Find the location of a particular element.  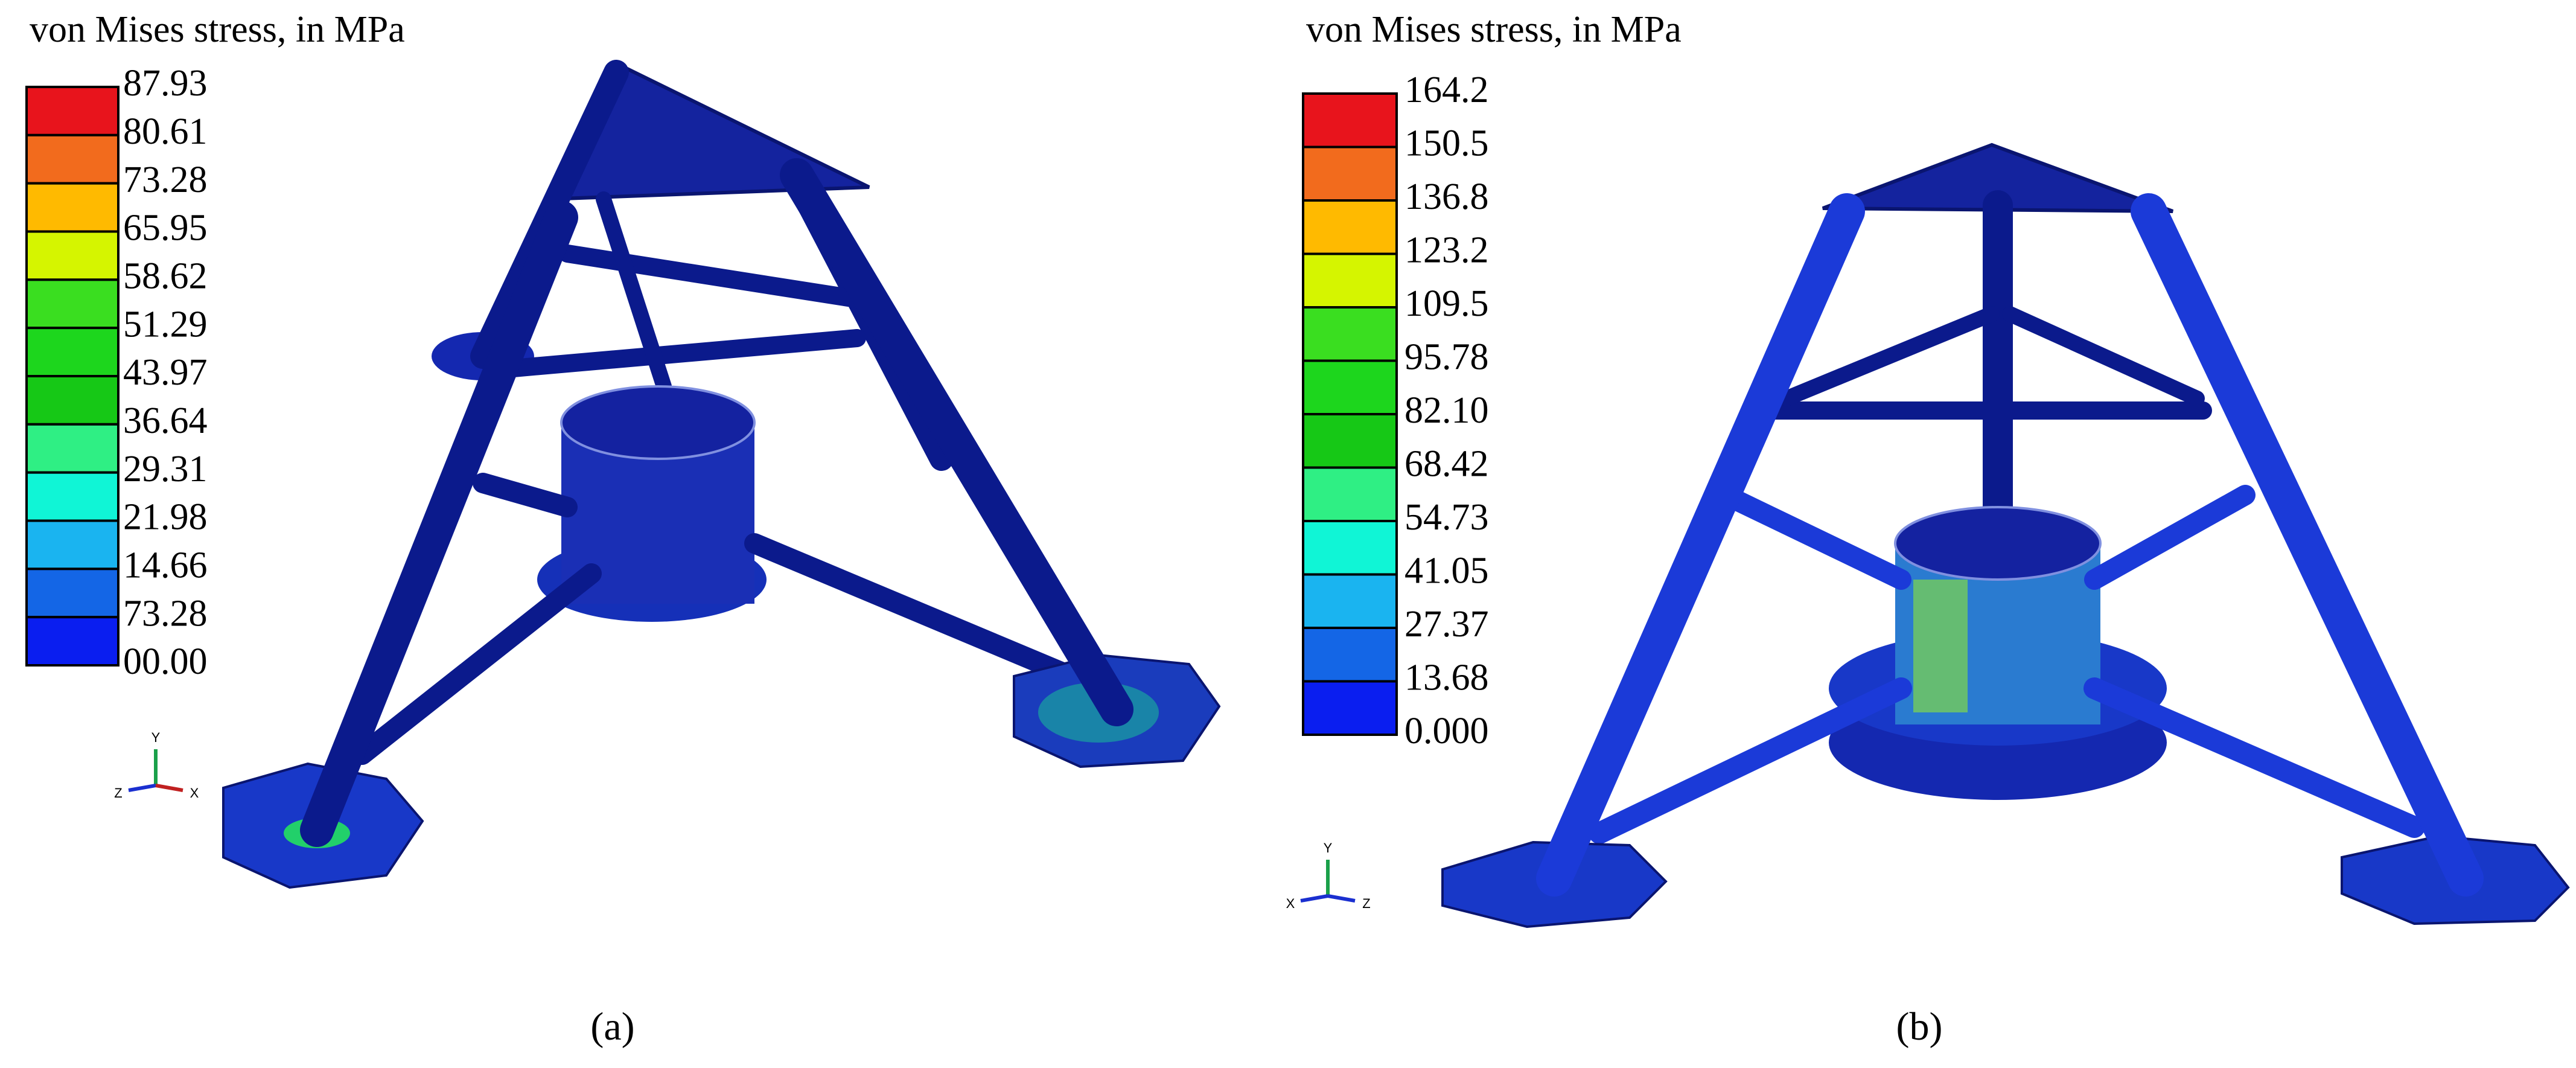

legend-label: 29.31 is located at coordinates (165, 469).